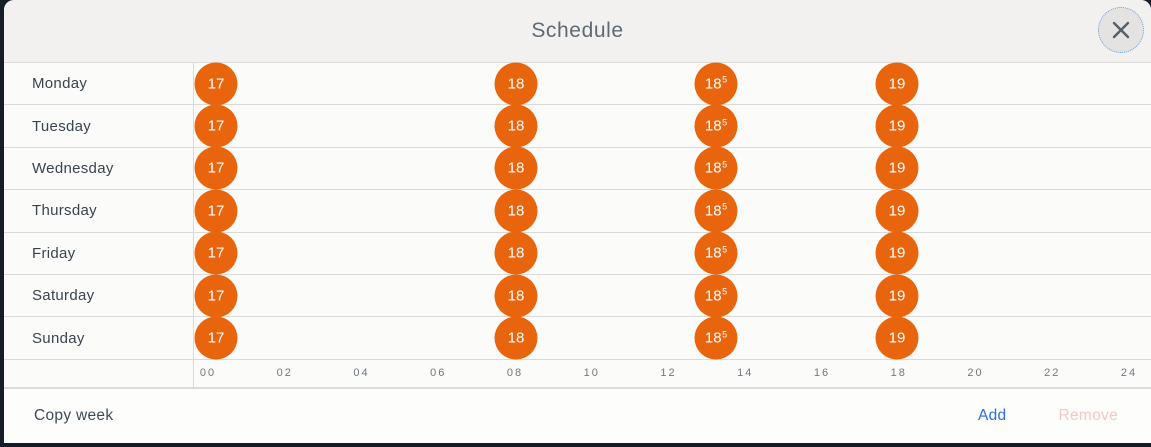 Image resolution: width=1151 pixels, height=447 pixels. What do you see at coordinates (1048, 416) in the screenshot?
I see `footer-actions: Add Remove` at bounding box center [1048, 416].